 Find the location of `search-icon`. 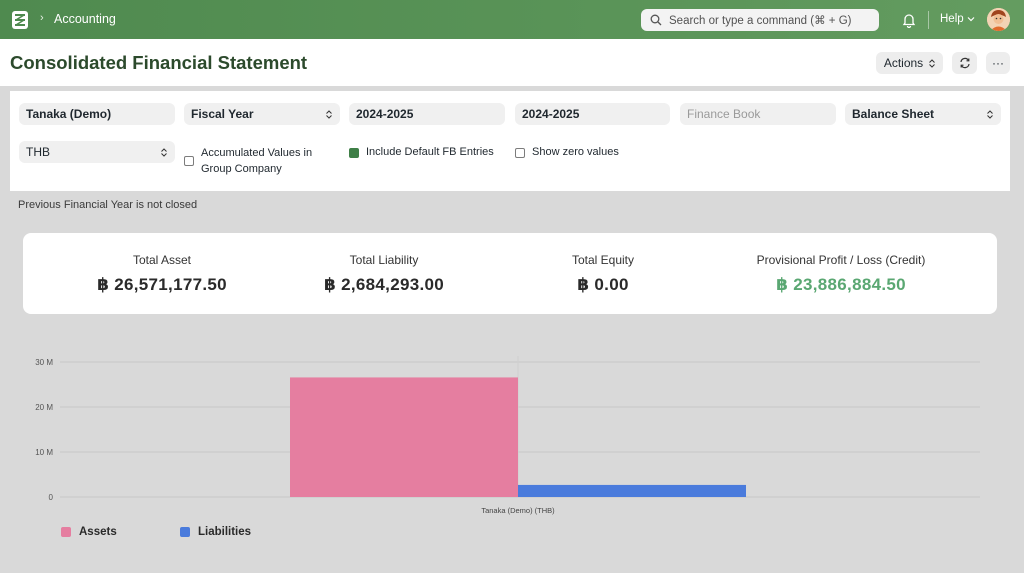

search-icon is located at coordinates (656, 20).